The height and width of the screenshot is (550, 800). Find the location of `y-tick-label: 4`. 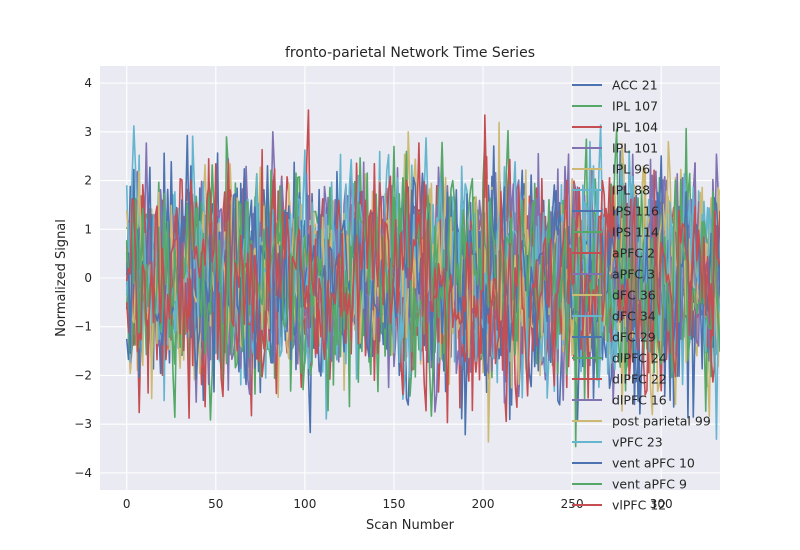

y-tick-label: 4 is located at coordinates (88, 83).